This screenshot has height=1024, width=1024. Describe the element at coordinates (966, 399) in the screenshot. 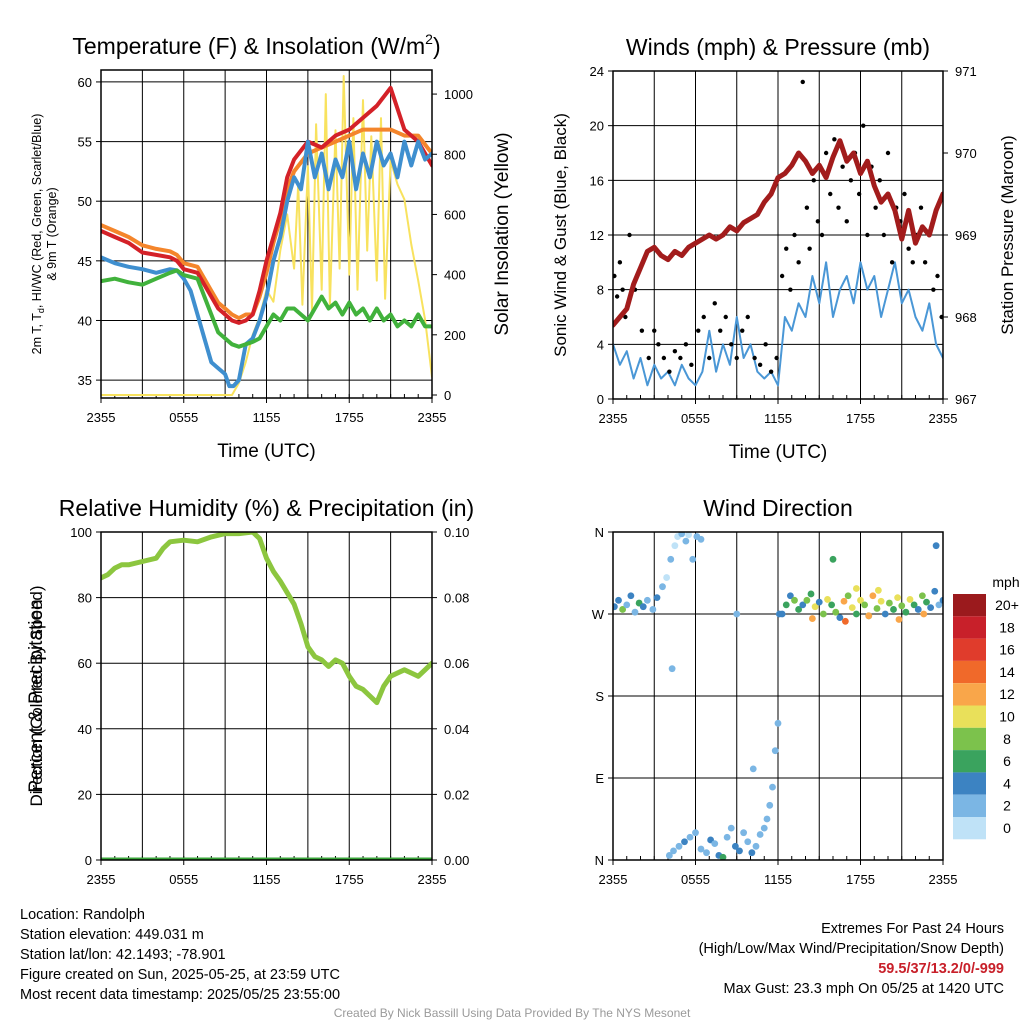

I see `y2-tick-label: 967` at that location.